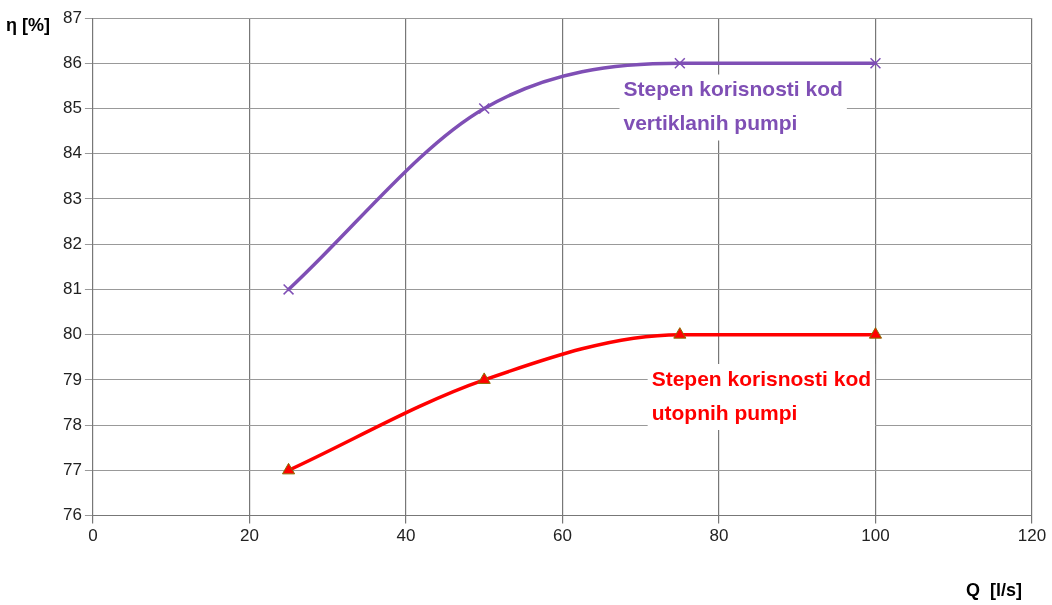 This screenshot has width=1052, height=605. I want to click on y-tick-label: 85, so click(72, 108).